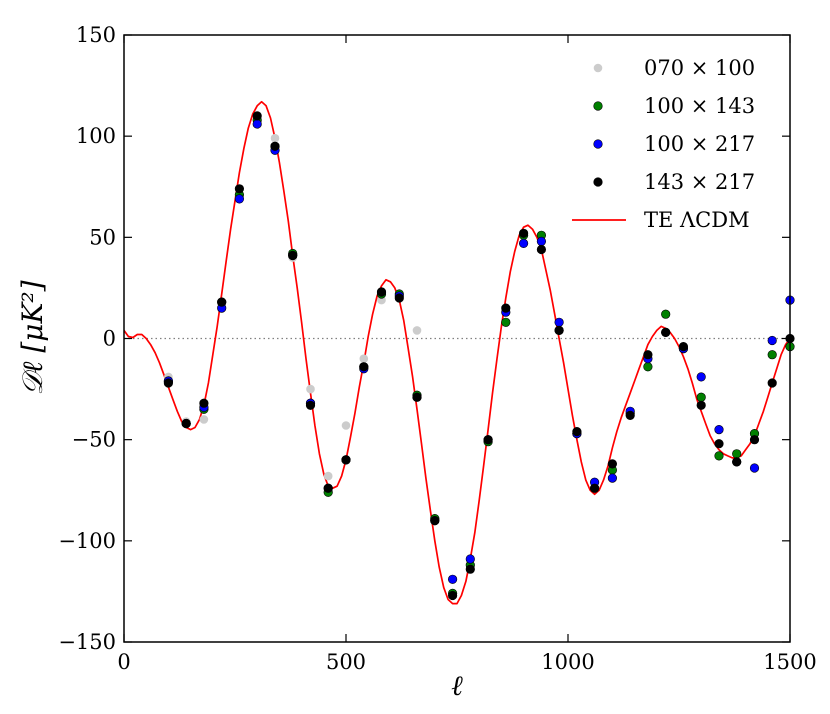 The height and width of the screenshot is (714, 830). Describe the element at coordinates (346, 662) in the screenshot. I see `x-tick-label: 500` at that location.